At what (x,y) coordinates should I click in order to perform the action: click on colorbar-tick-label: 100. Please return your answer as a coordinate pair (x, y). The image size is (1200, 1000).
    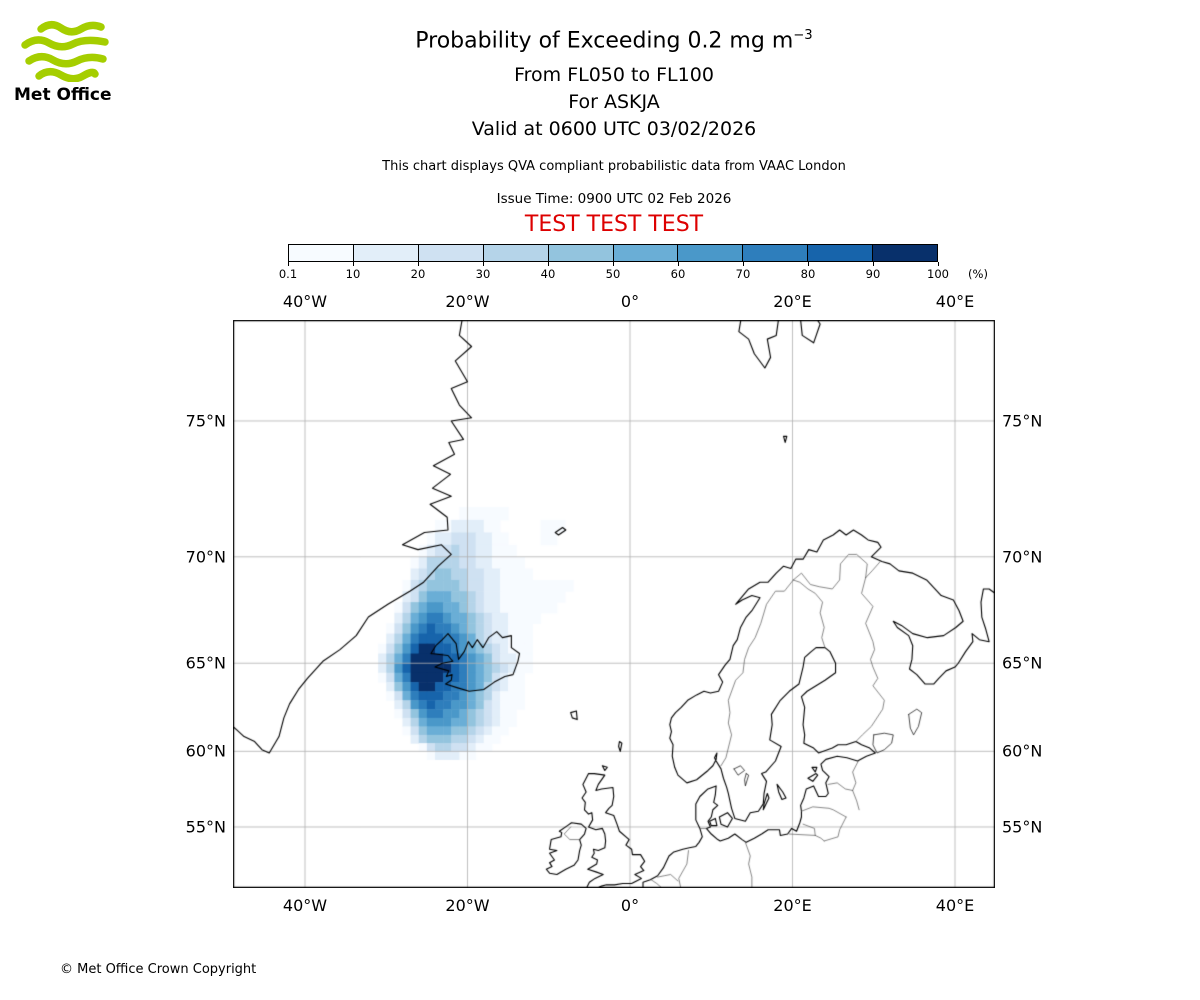
    Looking at the image, I should click on (938, 274).